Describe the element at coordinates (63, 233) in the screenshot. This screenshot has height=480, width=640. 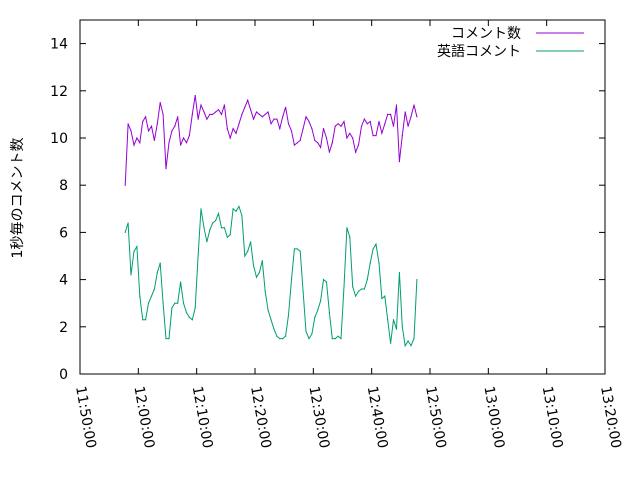
I see `y-tick-label: 6` at that location.